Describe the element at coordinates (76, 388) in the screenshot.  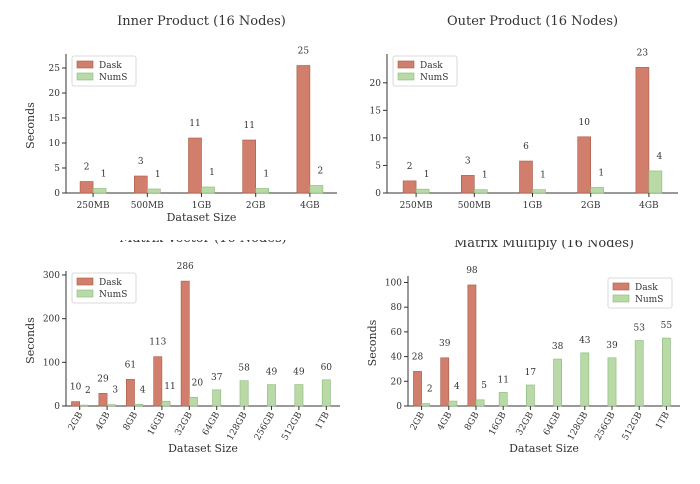
I see `dask-value-label: 10` at that location.